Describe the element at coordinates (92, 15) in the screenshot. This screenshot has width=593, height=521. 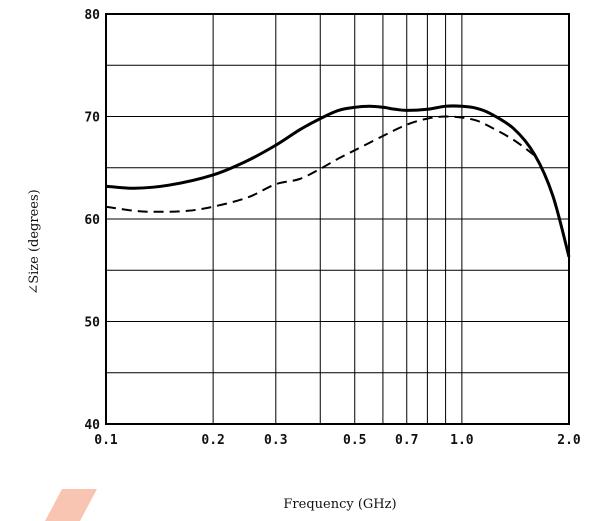
I see `y-tick-label: 80` at that location.